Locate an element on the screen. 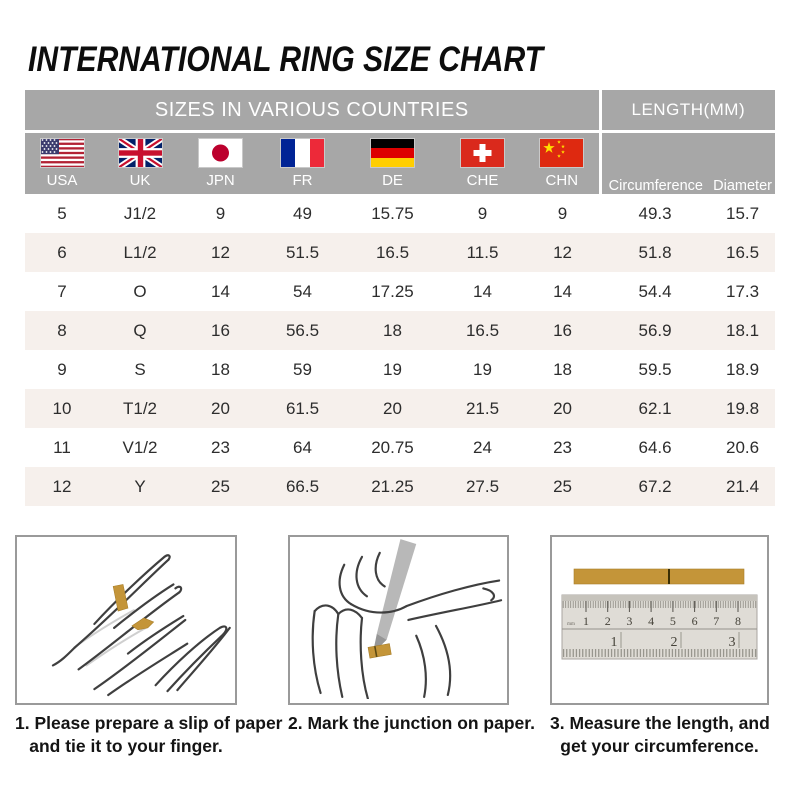 This screenshot has width=800, height=800. table-cell: 51.8 is located at coordinates (655, 252).